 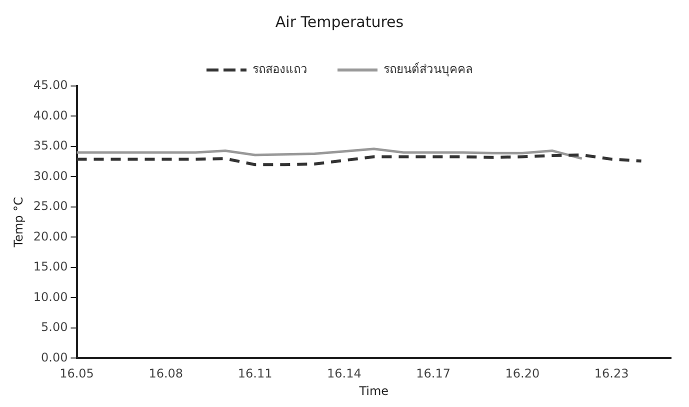 What do you see at coordinates (373, 391) in the screenshot?
I see `x-axis-title: Time` at bounding box center [373, 391].